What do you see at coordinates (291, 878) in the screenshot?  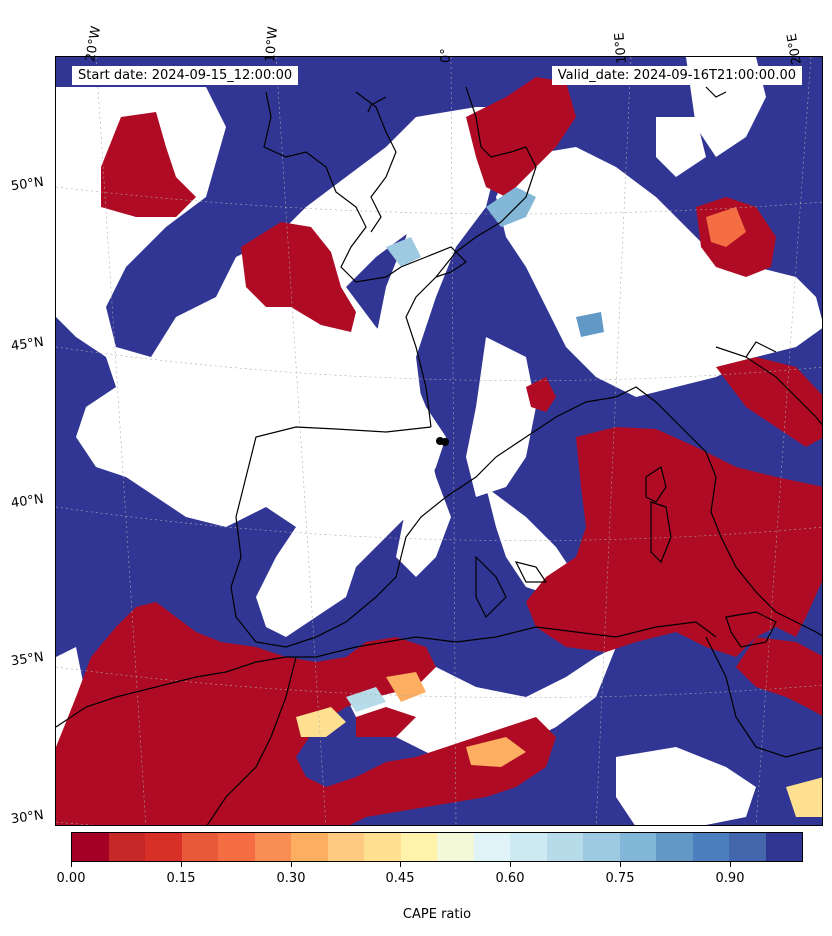 I see `colorbar-tick-label: 0.30` at bounding box center [291, 878].